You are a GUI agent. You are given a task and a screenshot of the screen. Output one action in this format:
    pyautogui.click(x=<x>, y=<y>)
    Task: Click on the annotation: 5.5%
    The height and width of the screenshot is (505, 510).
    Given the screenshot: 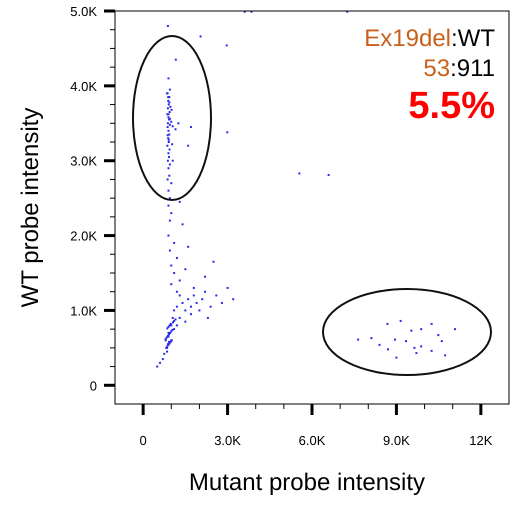 What is the action you would take?
    pyautogui.click(x=451, y=106)
    